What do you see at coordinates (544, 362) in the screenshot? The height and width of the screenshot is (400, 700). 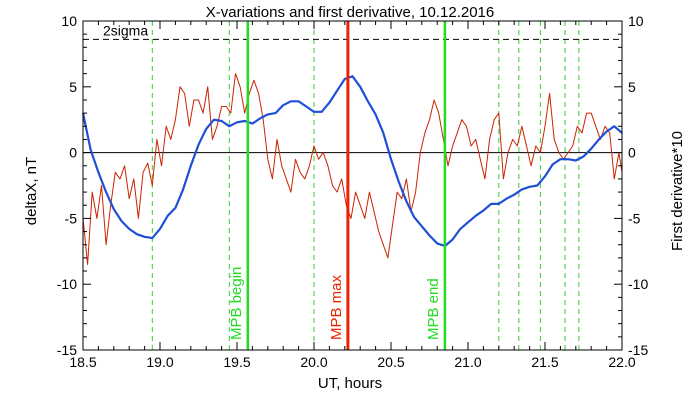 I see `x-tick-label: 21.5` at bounding box center [544, 362].